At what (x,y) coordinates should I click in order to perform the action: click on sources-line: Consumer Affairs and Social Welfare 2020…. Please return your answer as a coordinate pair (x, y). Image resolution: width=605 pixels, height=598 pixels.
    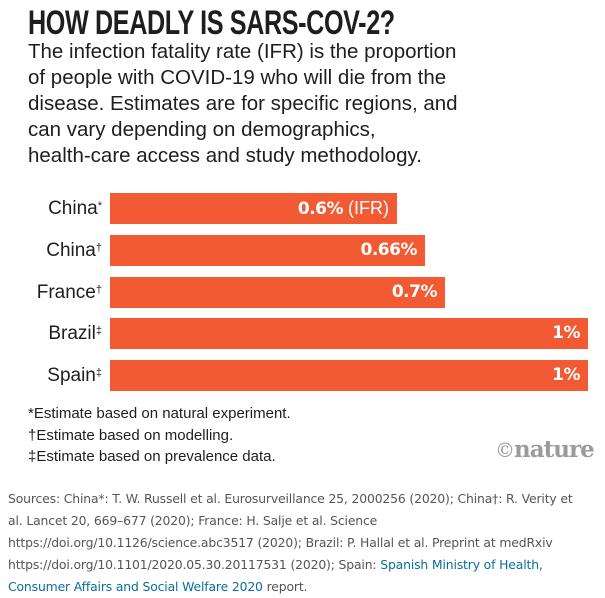
    Looking at the image, I should click on (290, 587).